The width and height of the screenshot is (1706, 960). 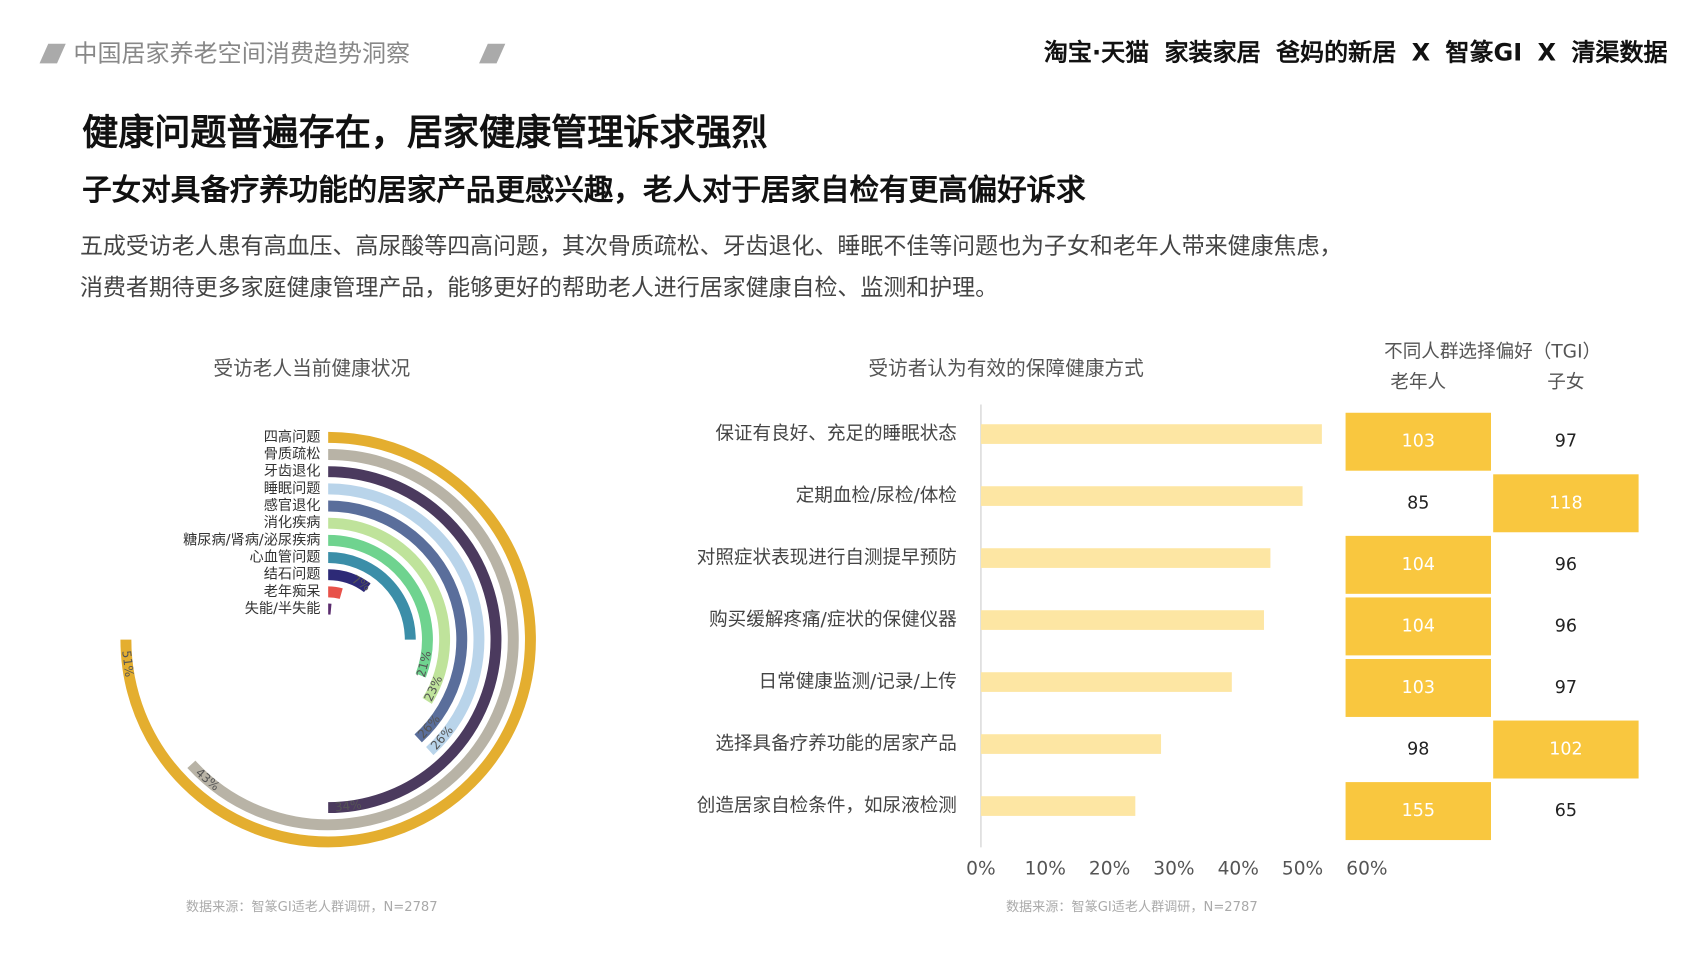 I want to click on category-label: 糖尿病/肾病/泌尿疾病, so click(x=251, y=539).